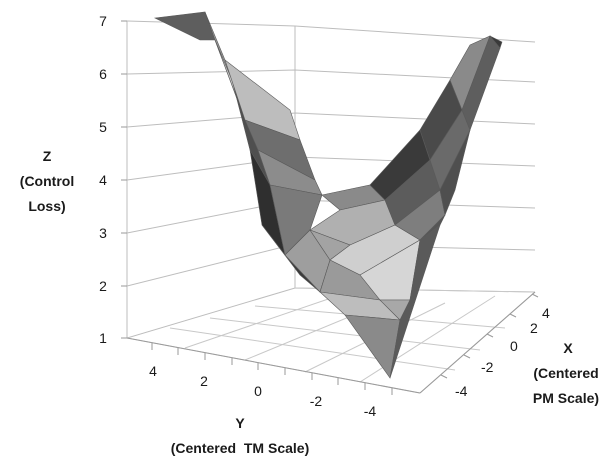  What do you see at coordinates (204, 381) in the screenshot?
I see `y-tick-label: 2` at bounding box center [204, 381].